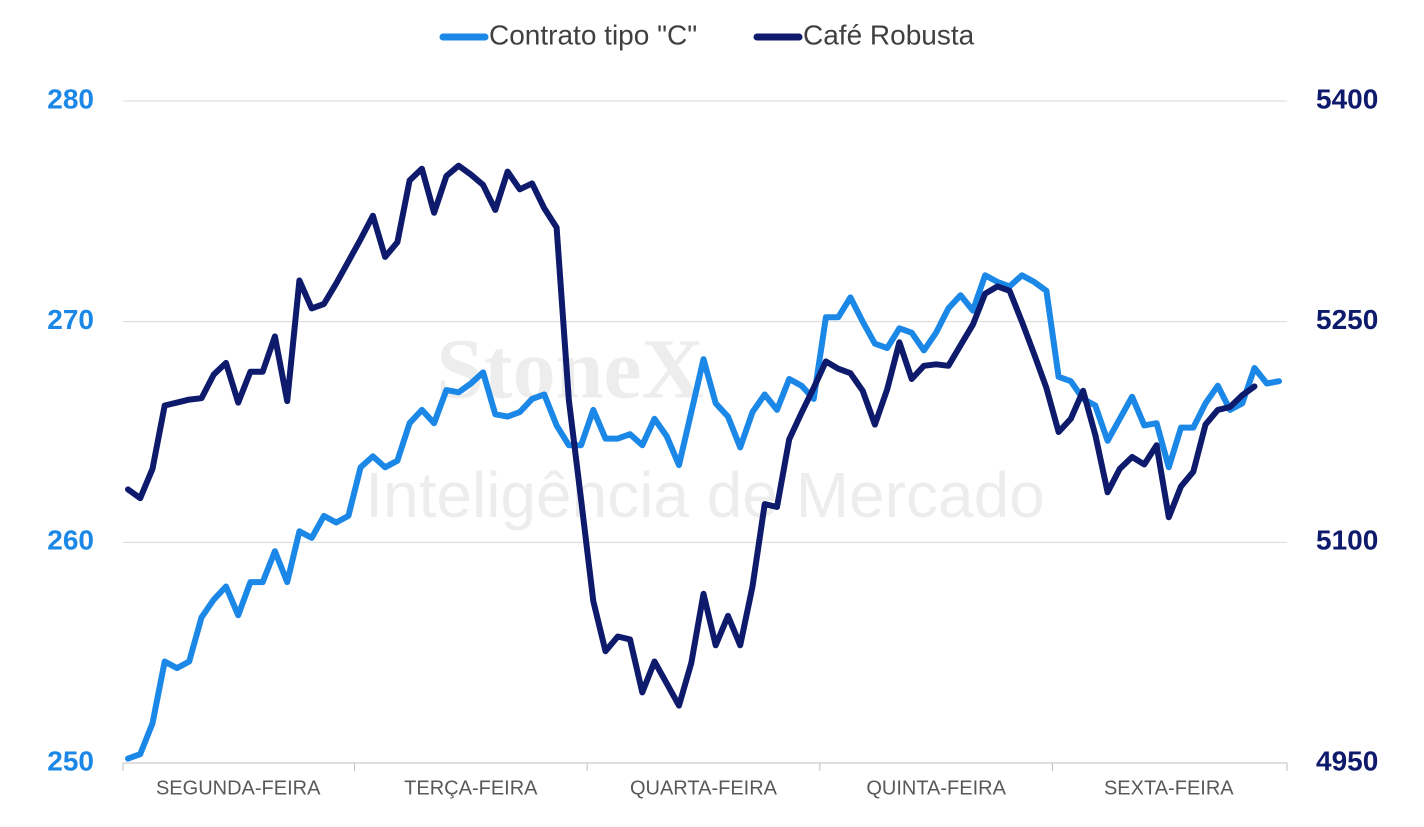 The width and height of the screenshot is (1424, 827). Describe the element at coordinates (70, 98) in the screenshot. I see `y-tick-label: 280` at that location.